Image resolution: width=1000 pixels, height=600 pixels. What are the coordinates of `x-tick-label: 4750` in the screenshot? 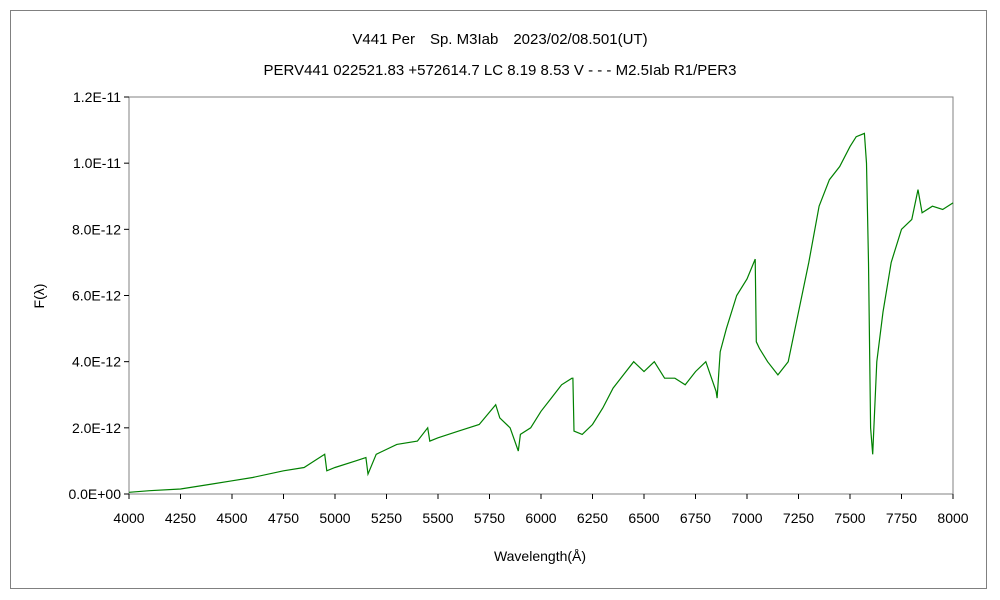 It's located at (283, 518).